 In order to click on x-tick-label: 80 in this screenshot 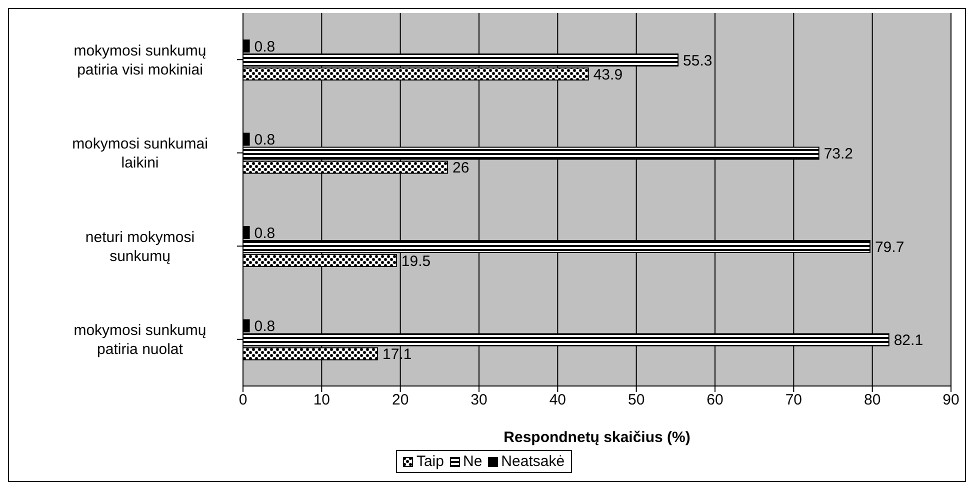, I will do `click(872, 400)`.